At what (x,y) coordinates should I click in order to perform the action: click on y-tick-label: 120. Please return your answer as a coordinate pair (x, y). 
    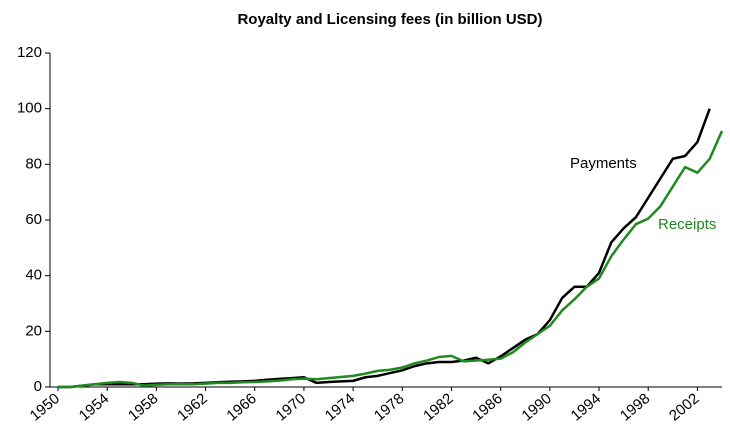
    Looking at the image, I should click on (29, 52).